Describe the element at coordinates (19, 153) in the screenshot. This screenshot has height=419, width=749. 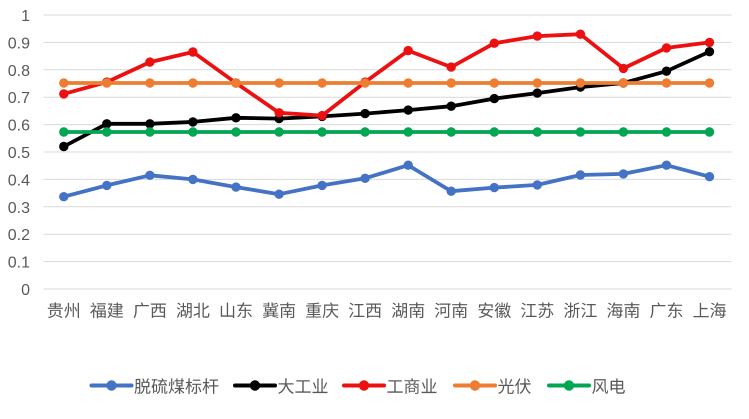
I see `svg-text: 0.5` at that location.